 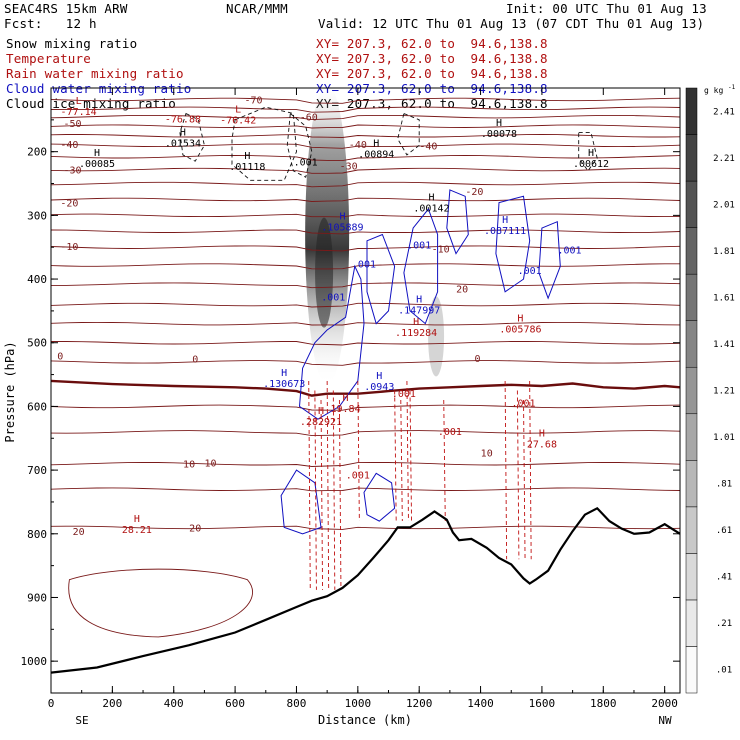 I want to click on field-temperature-xy: XY= 207.3, 62.0 to 94.6,138.8, so click(x=432, y=43).